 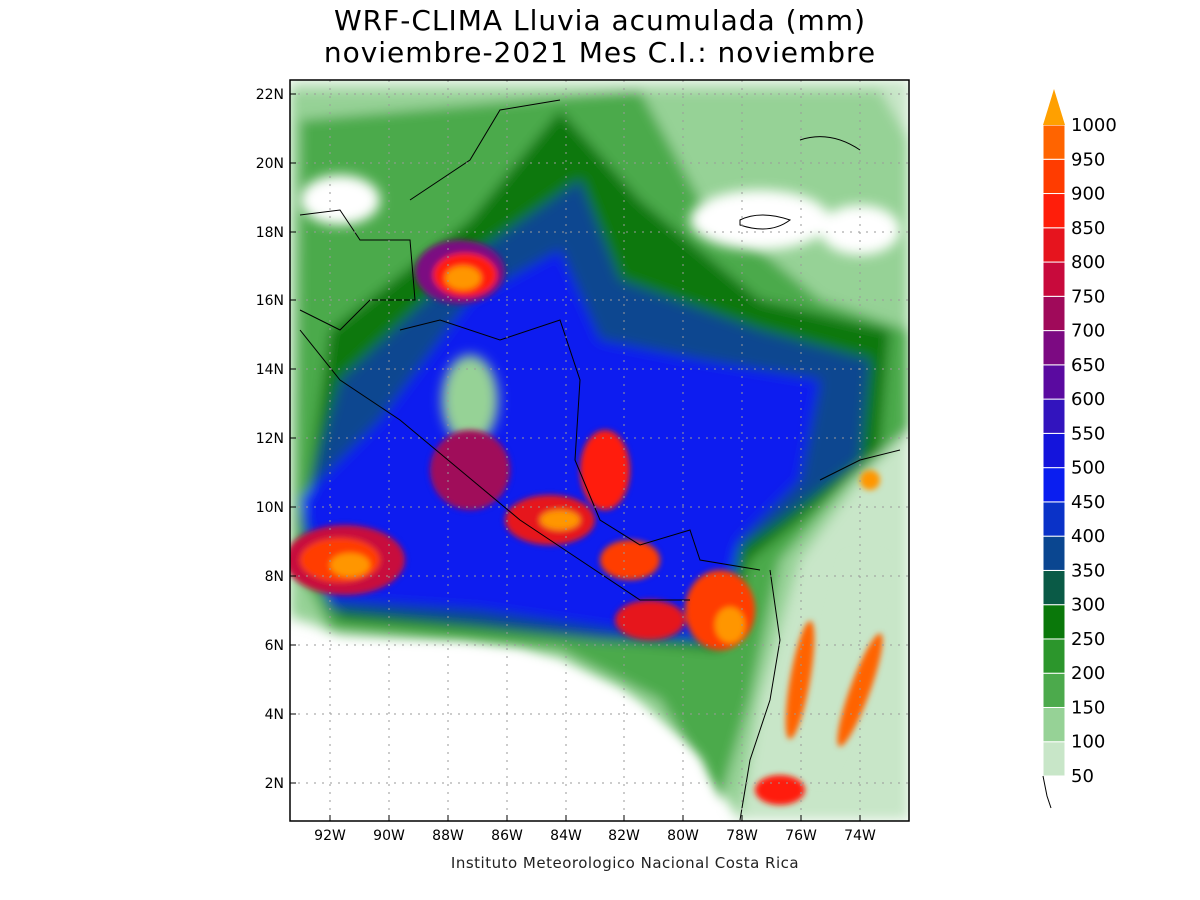 What do you see at coordinates (624, 836) in the screenshot?
I see `lon-tick-label: 82W` at bounding box center [624, 836].